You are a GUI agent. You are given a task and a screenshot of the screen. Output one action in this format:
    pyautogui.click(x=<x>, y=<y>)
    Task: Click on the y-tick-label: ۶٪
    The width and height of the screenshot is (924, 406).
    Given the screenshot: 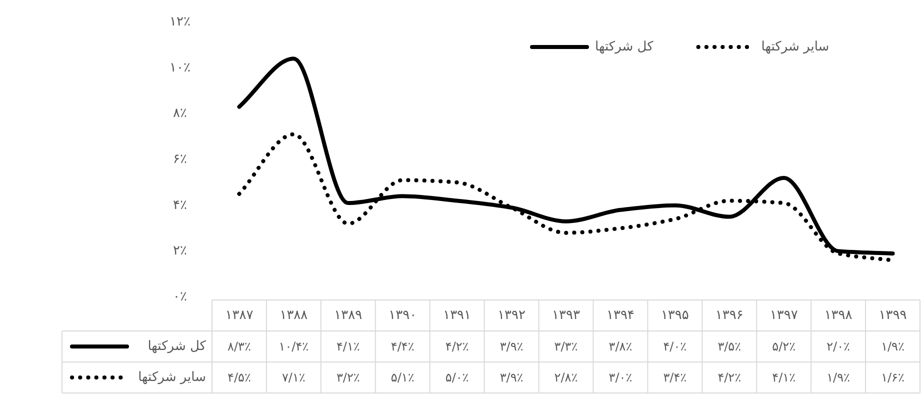 What is the action you would take?
    pyautogui.click(x=180, y=159)
    